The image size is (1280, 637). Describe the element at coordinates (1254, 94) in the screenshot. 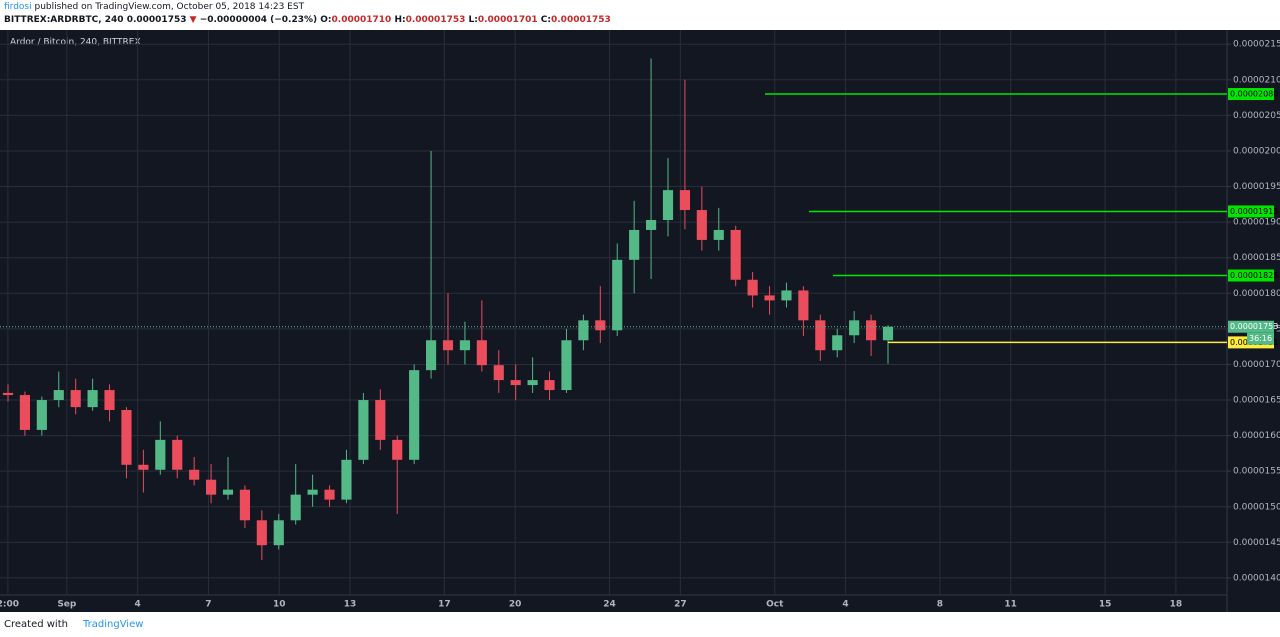

I see `level-label: 0.00002080` at that location.